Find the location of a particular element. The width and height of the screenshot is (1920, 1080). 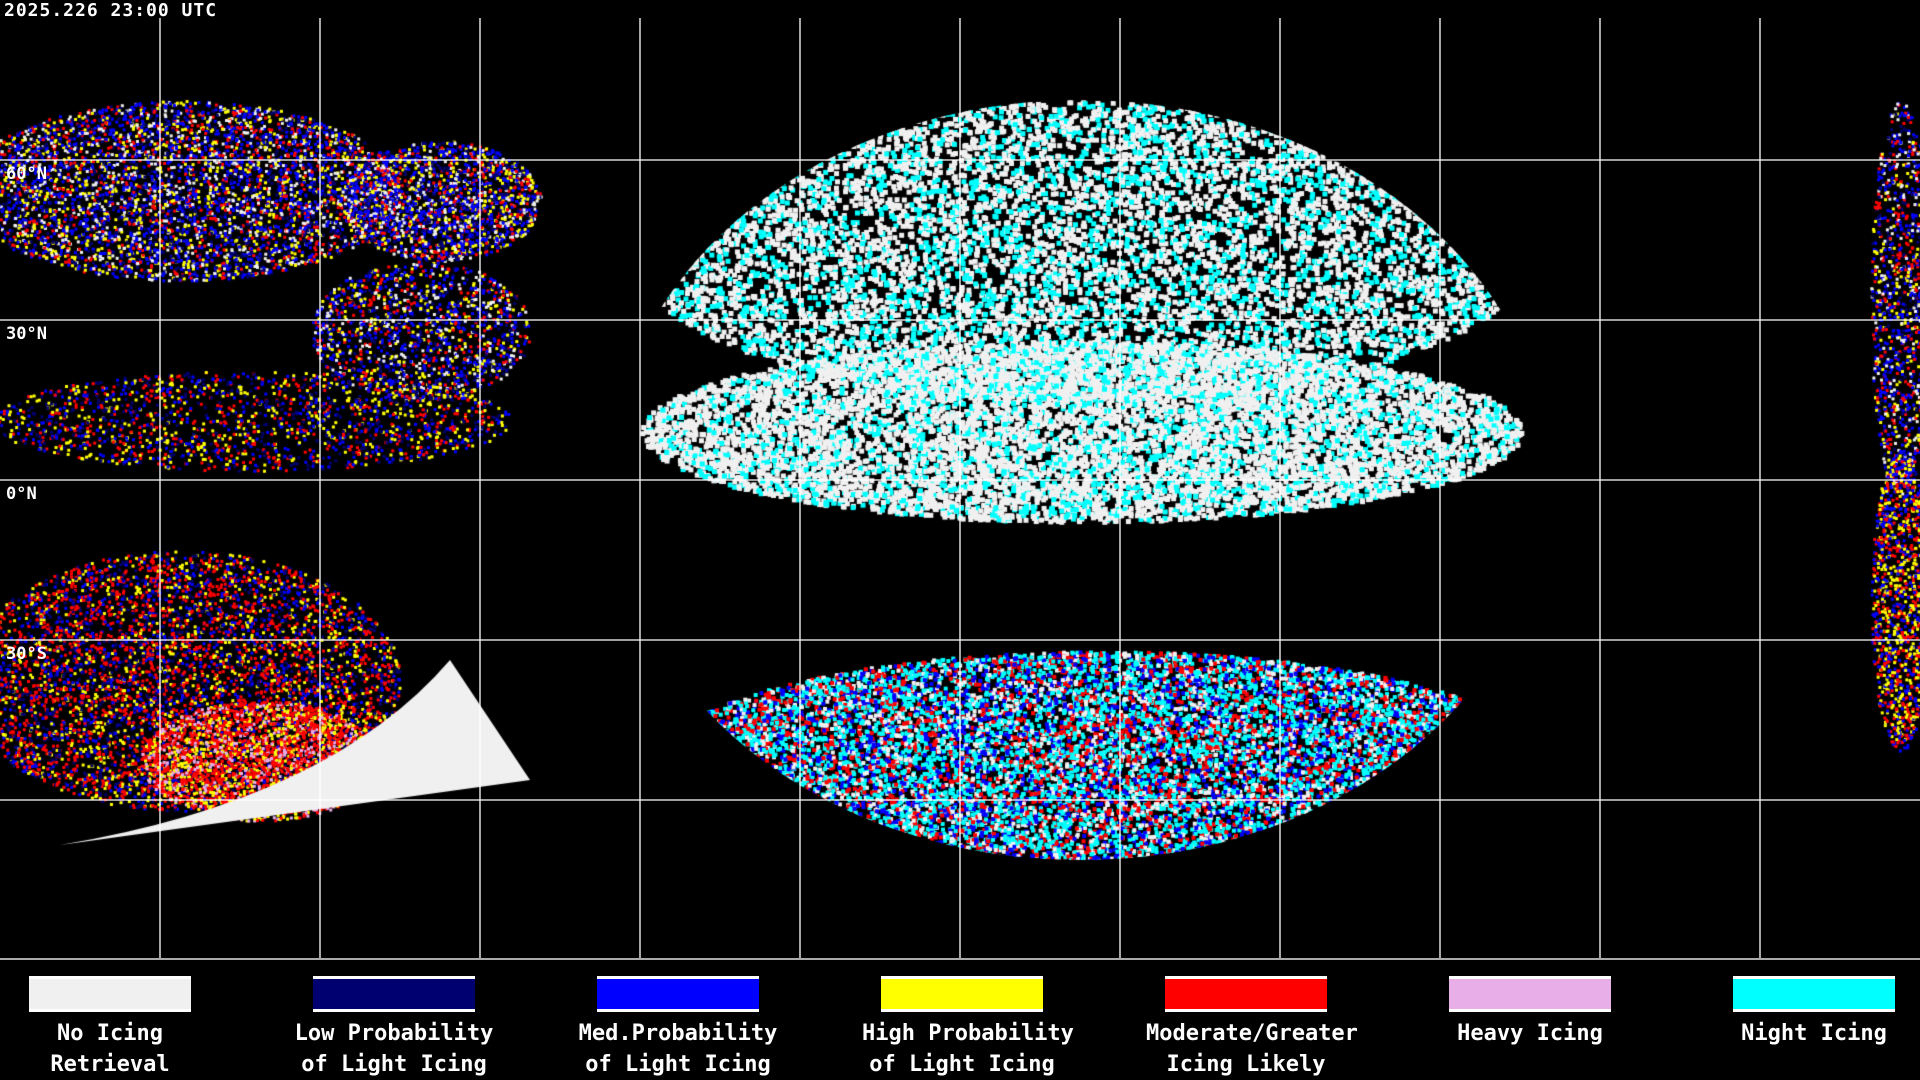

legend-item-low-probability: Low Probability of Light Icing is located at coordinates (394, 1028).